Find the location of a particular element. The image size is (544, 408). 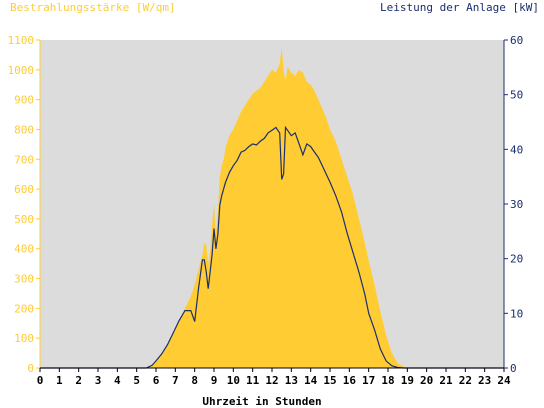

y-tick-label-right: 40 is located at coordinates (516, 149).